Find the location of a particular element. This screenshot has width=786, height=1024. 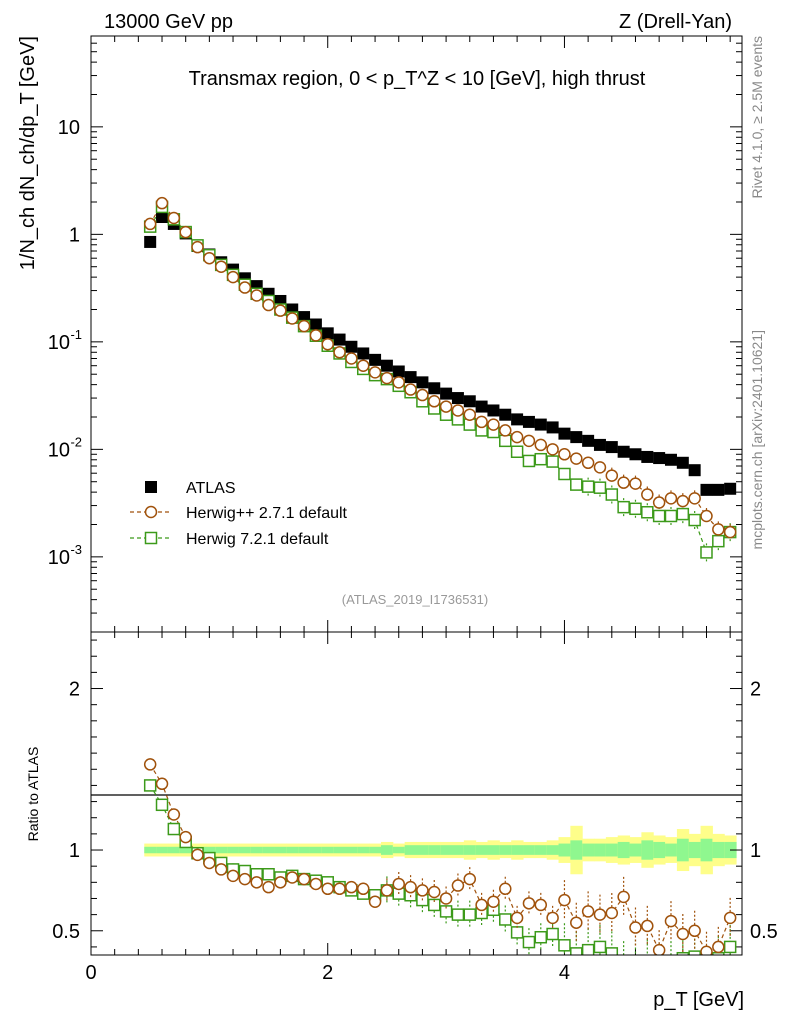

rivet-label: Rivet 4.1.0, ≥ 2.5M events is located at coordinates (757, 117).